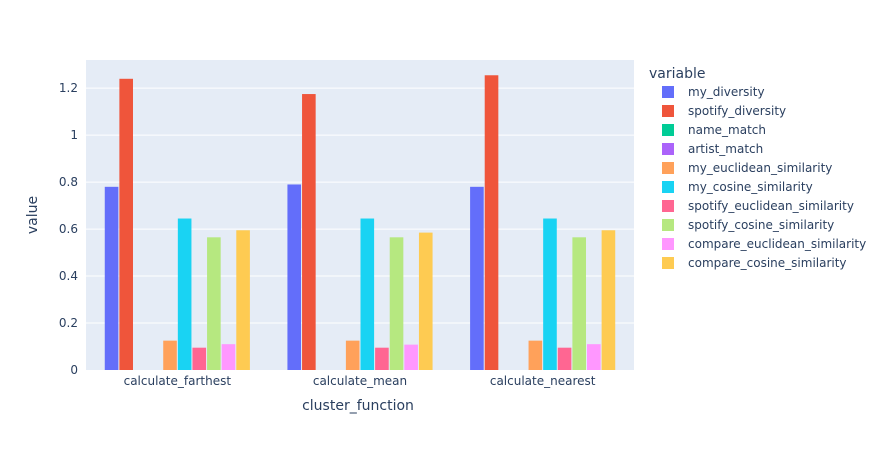 Image resolution: width=884 pixels, height=454 pixels. I want to click on legend-label: name_match, so click(727, 130).